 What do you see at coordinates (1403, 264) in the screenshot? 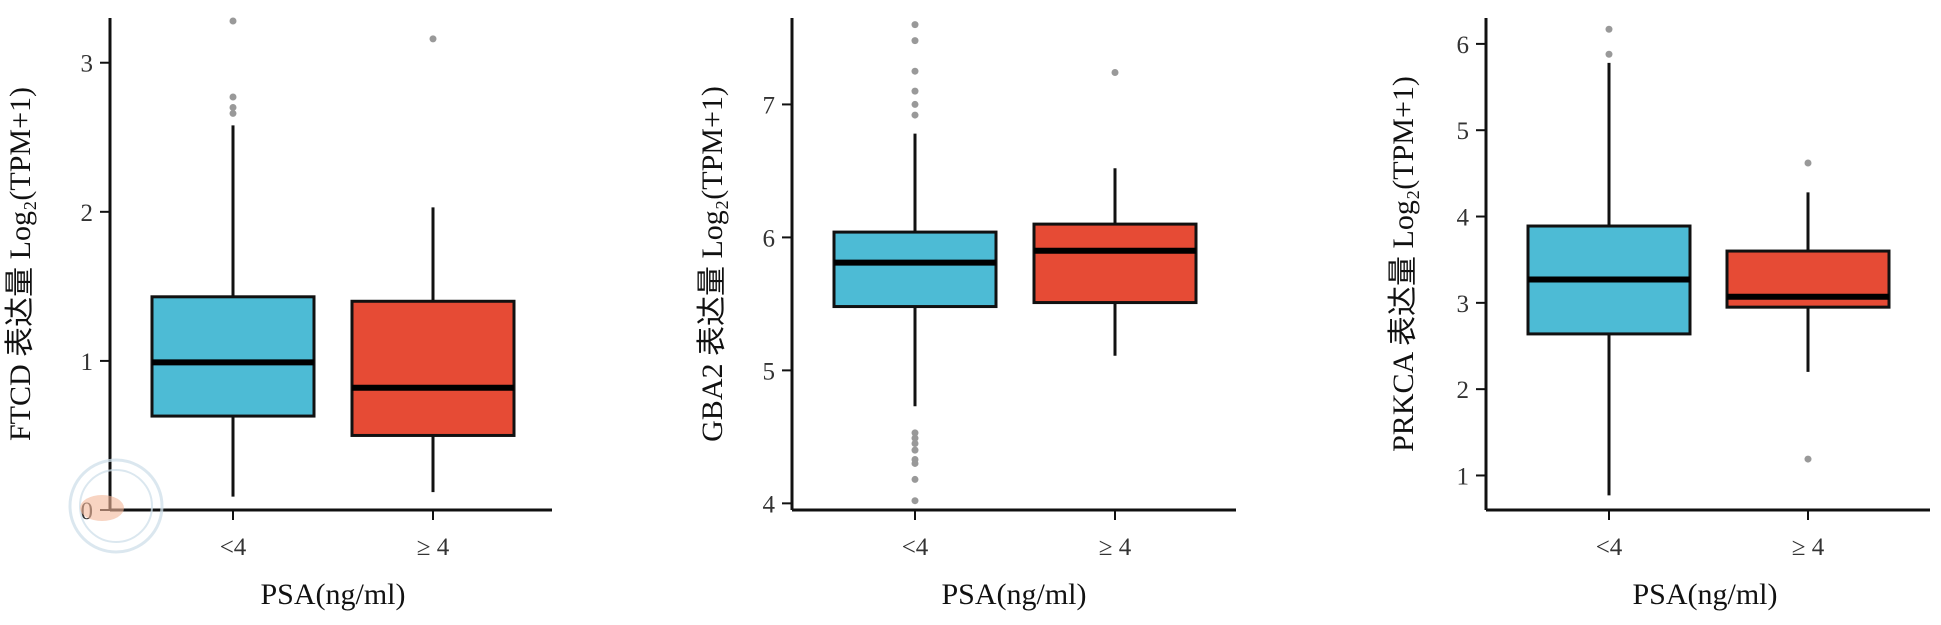
I see `y-axis-title: PRKCA 表达量 Log₂(TPM+1)` at bounding box center [1403, 264].